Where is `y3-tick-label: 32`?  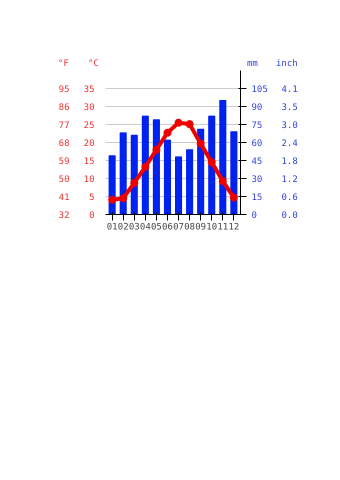
y3-tick-label: 32 is located at coordinates (64, 216).